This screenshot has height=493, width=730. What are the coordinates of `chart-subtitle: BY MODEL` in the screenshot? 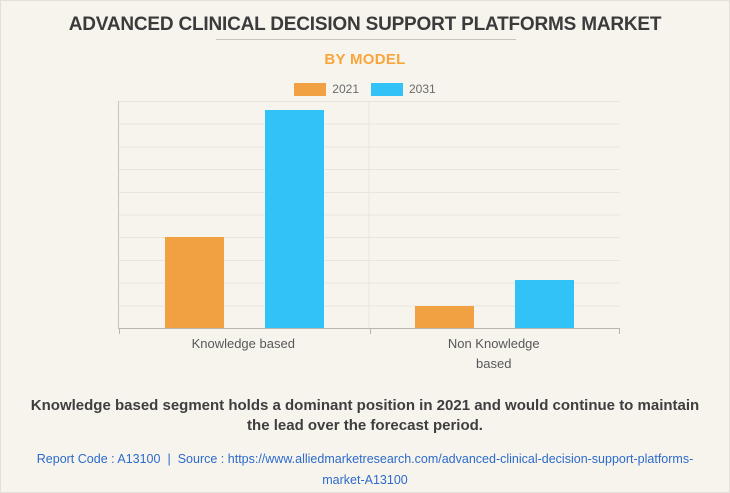 It's located at (365, 59).